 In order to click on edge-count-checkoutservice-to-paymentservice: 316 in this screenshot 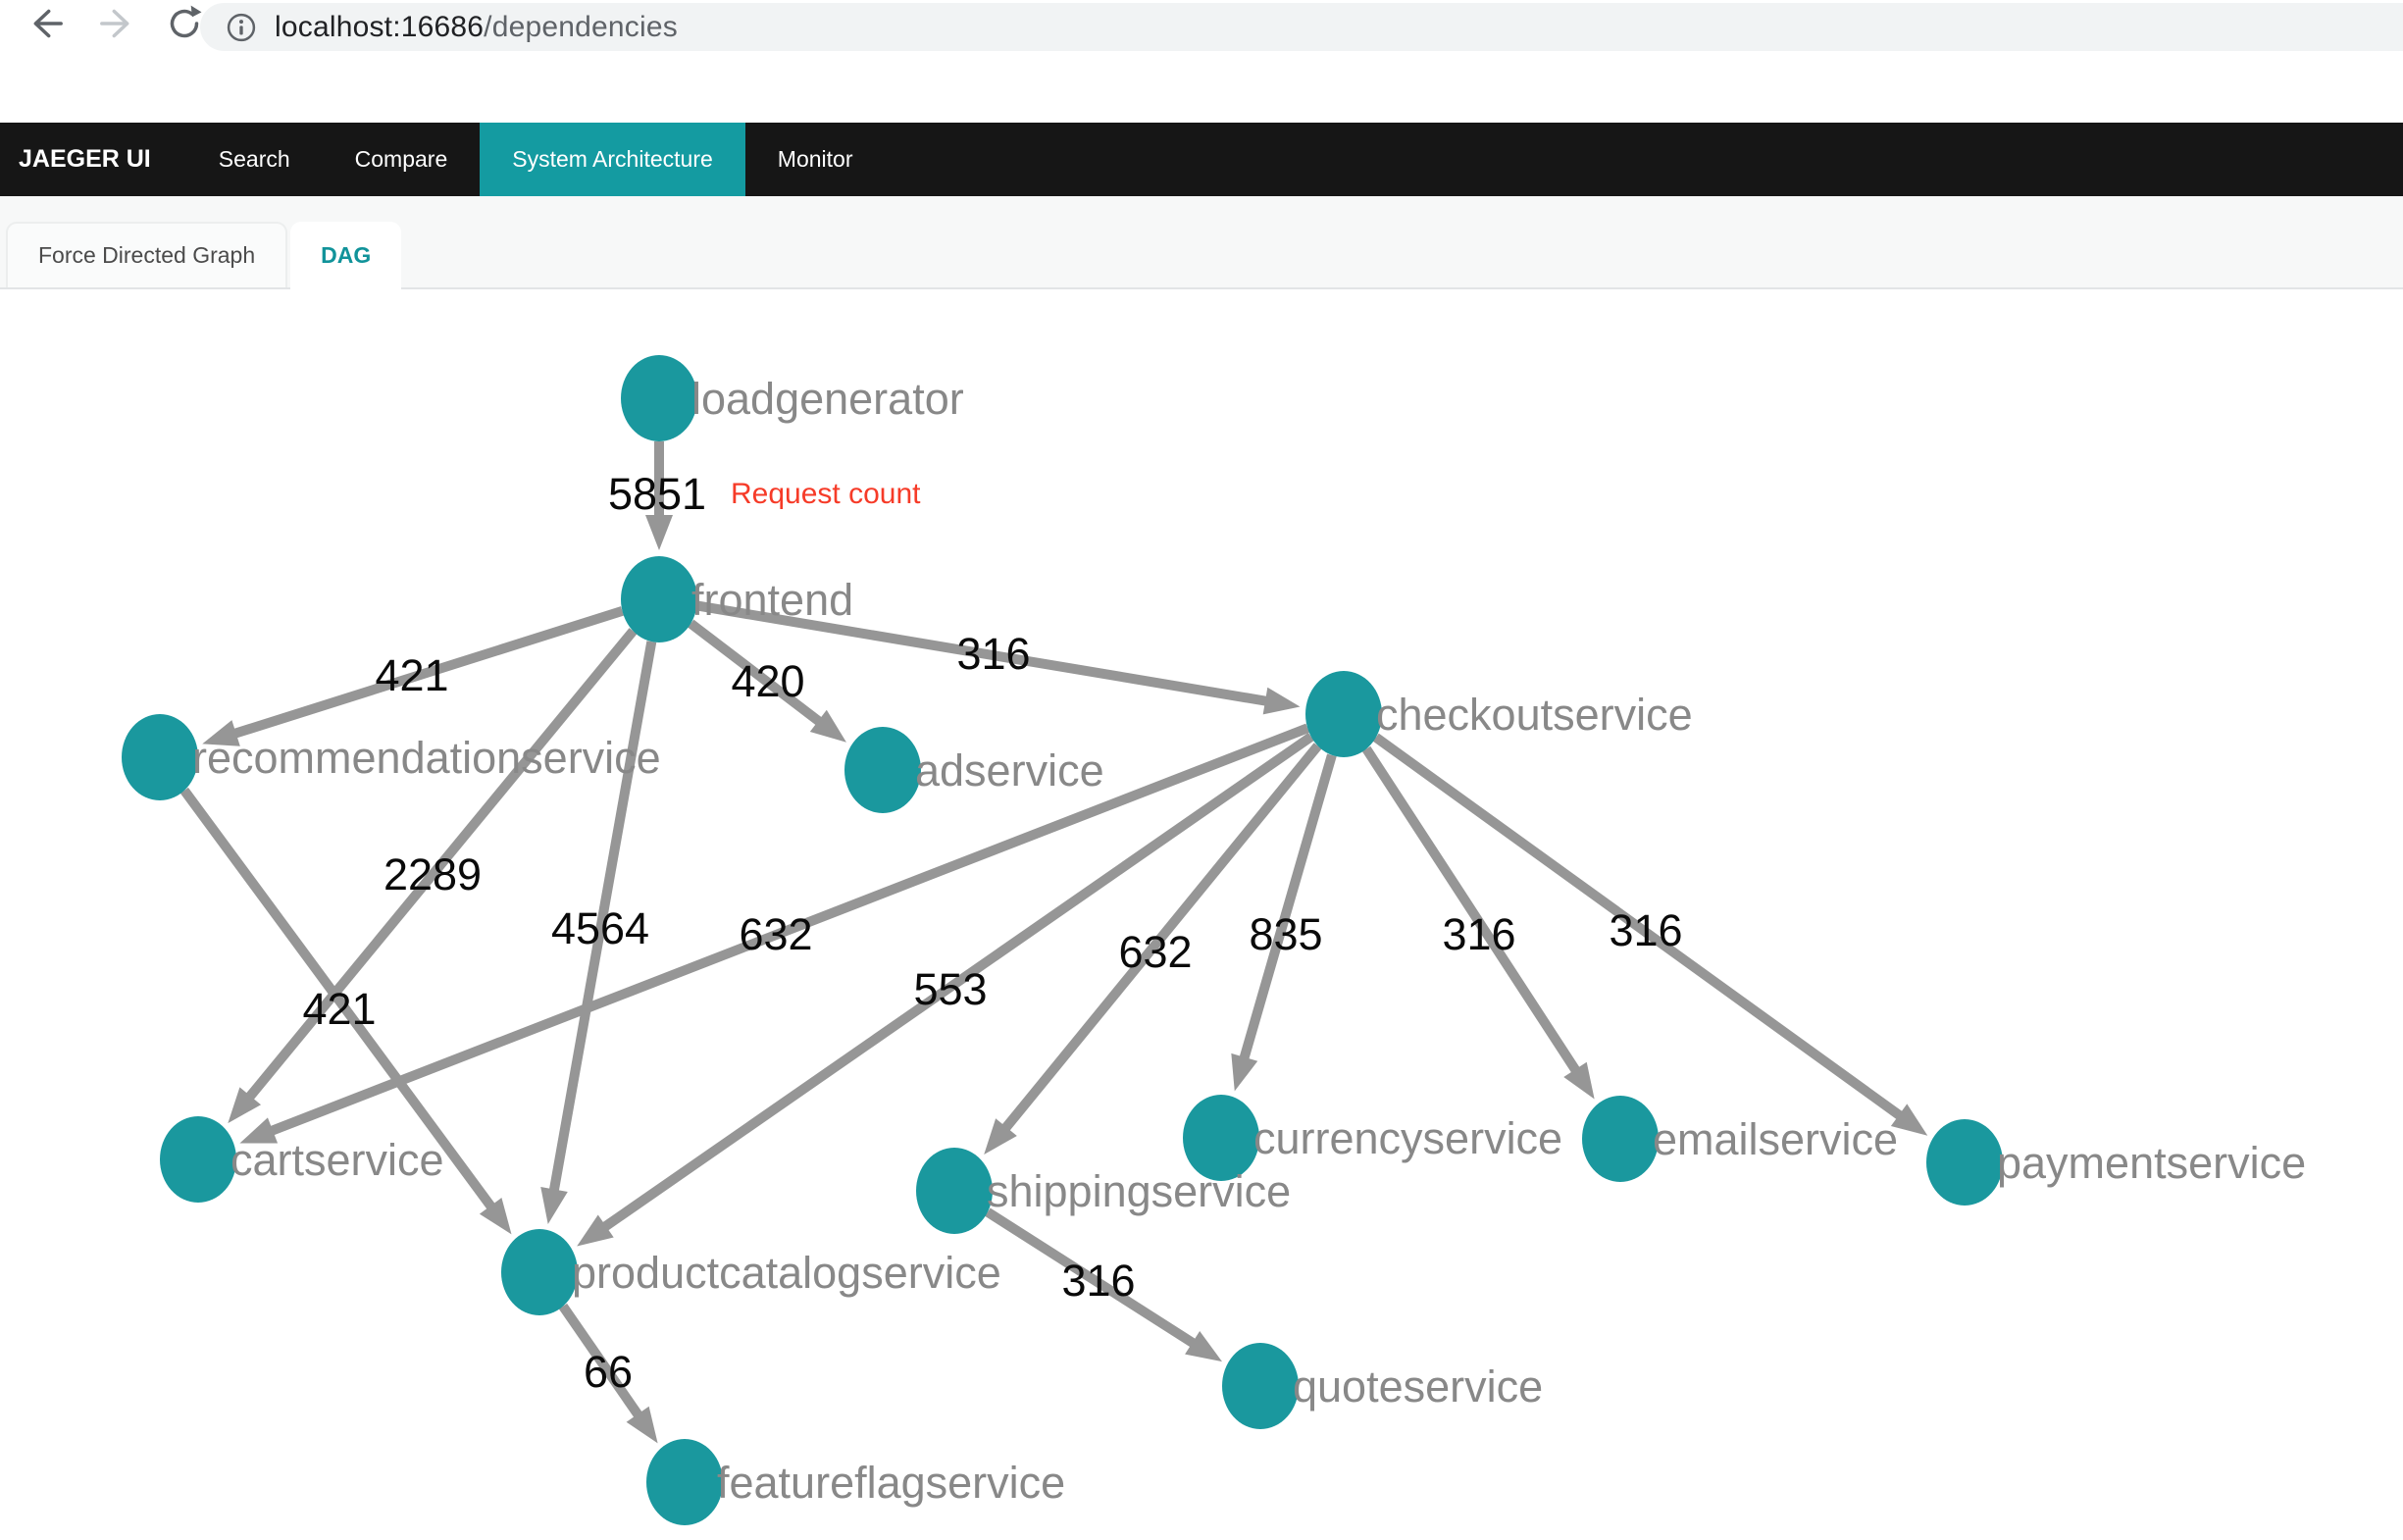, I will do `click(1645, 930)`.